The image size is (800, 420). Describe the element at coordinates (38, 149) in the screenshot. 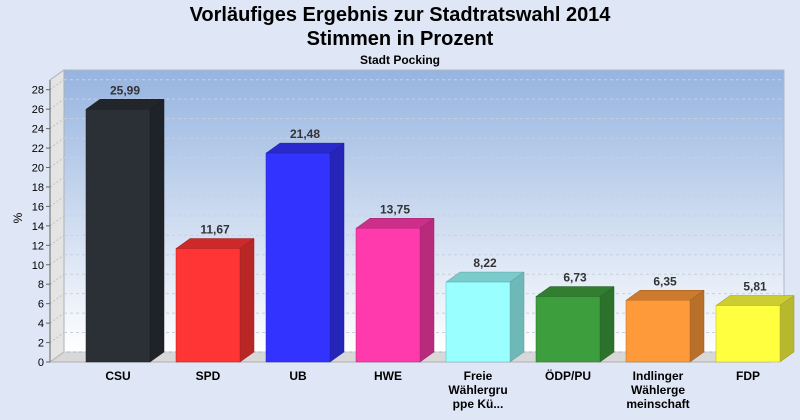

I see `y-tick-label: 22` at that location.